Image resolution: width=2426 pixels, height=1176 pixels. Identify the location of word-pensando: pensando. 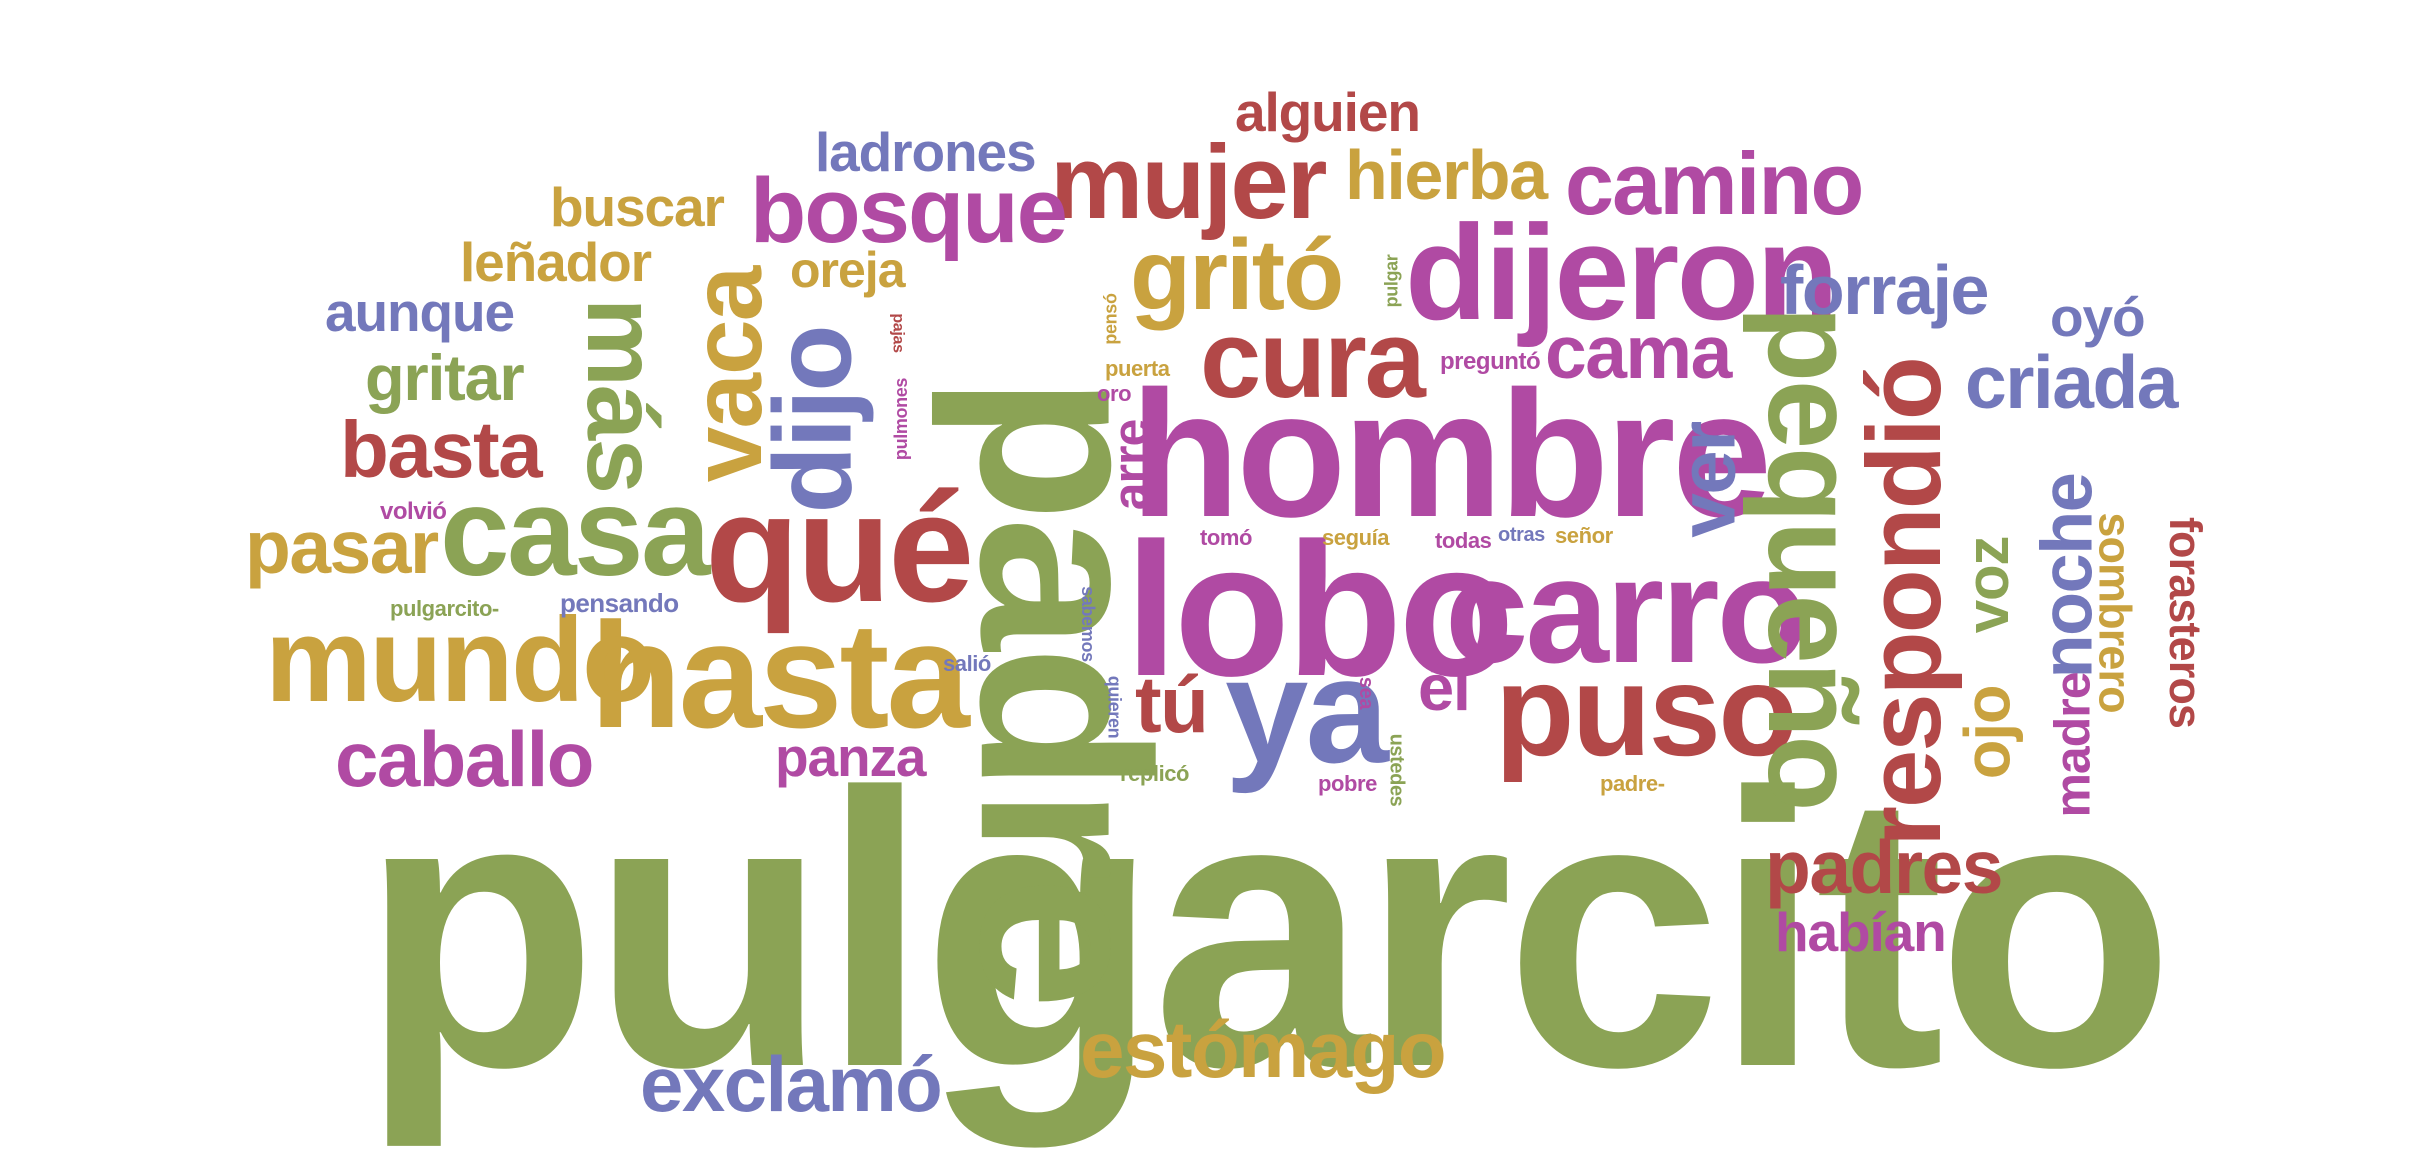
(619, 603).